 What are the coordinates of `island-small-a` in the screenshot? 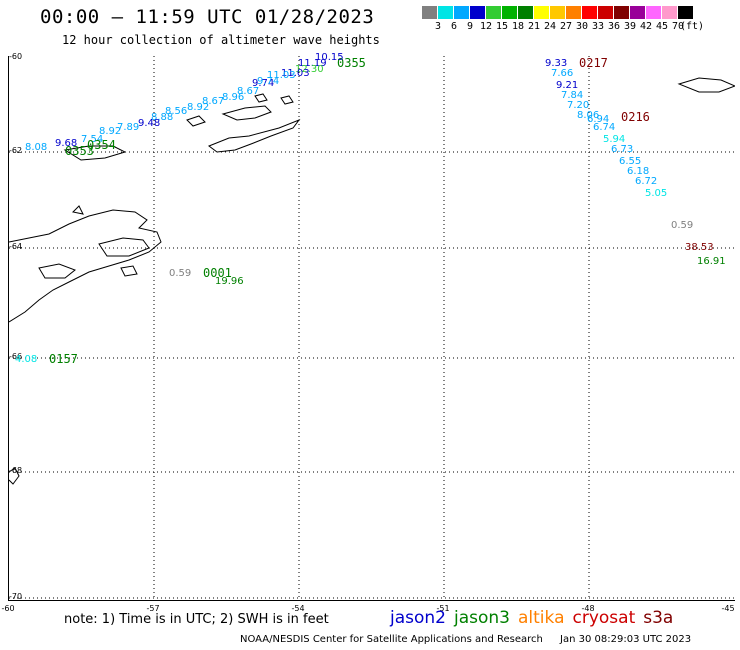 It's located at (196, 121).